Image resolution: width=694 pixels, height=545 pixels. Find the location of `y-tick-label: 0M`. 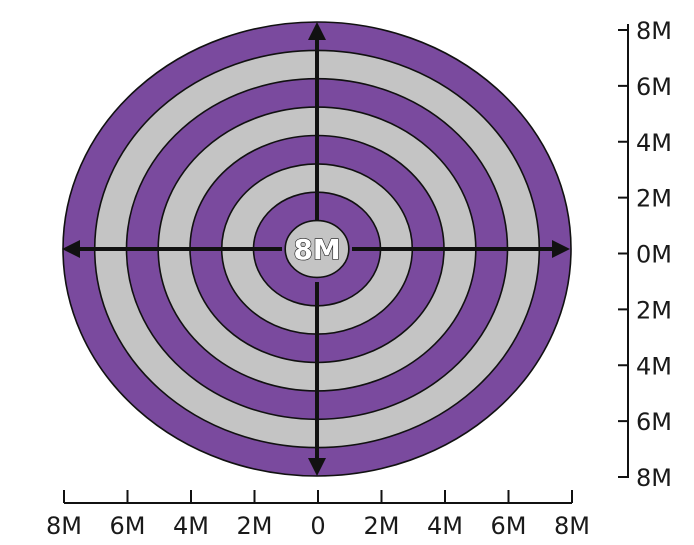

y-tick-label: 0M is located at coordinates (654, 255).